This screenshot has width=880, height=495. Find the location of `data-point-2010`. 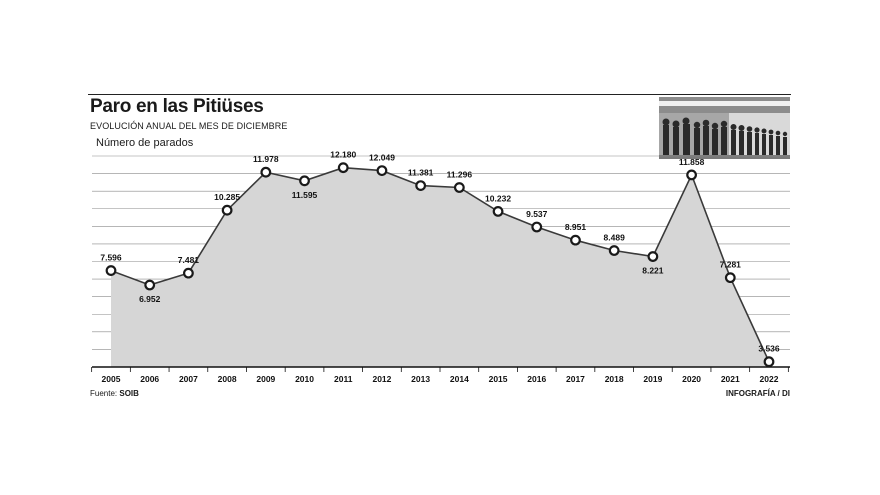

data-point-2010 is located at coordinates (304, 181).